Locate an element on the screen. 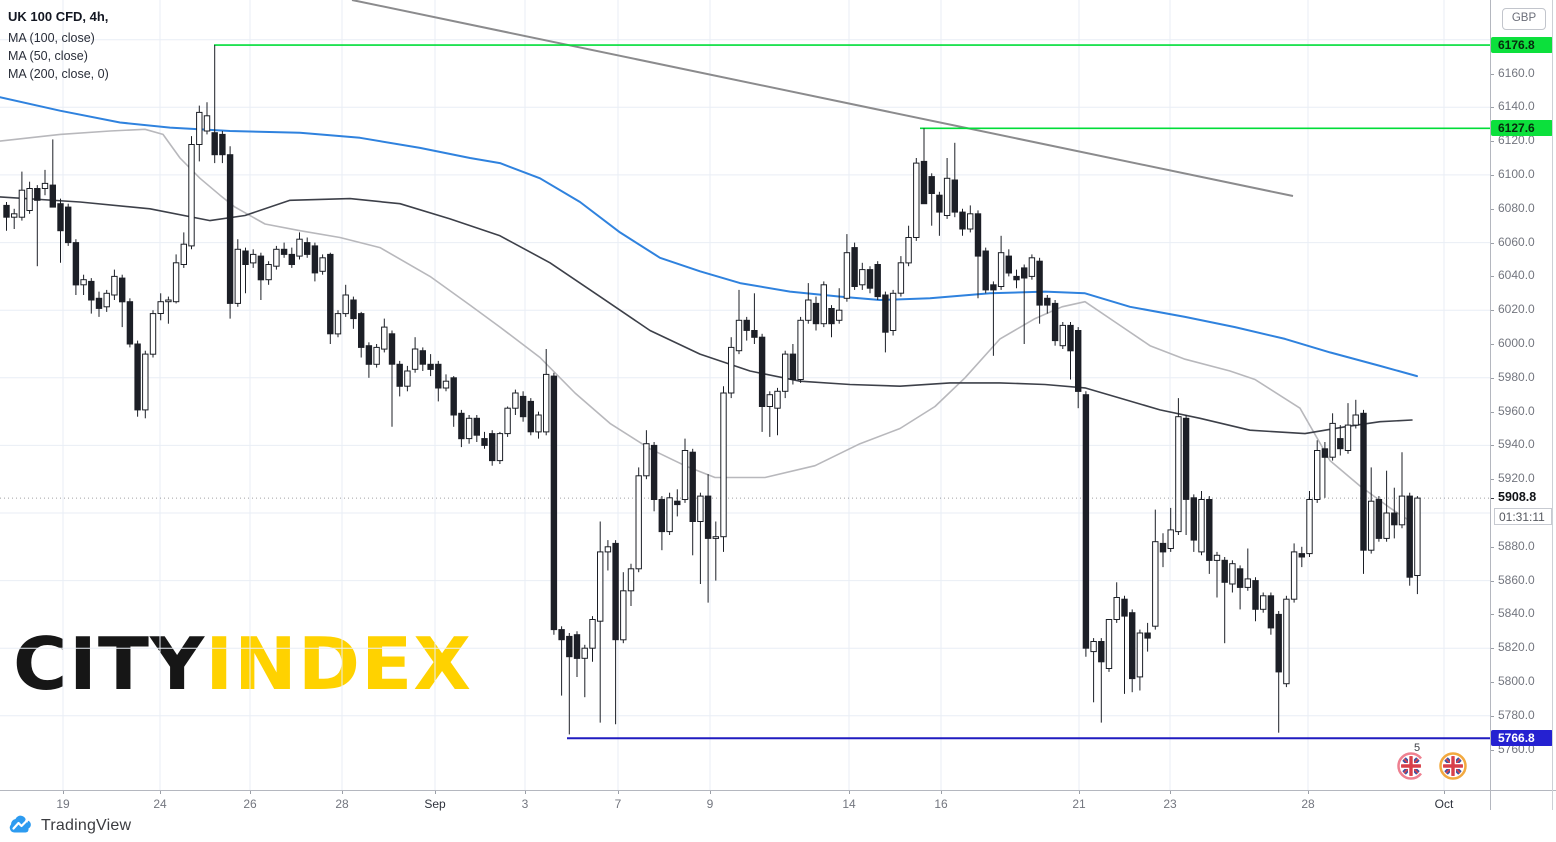  legend-ma200: MA (200, close, 0) is located at coordinates (58, 74).